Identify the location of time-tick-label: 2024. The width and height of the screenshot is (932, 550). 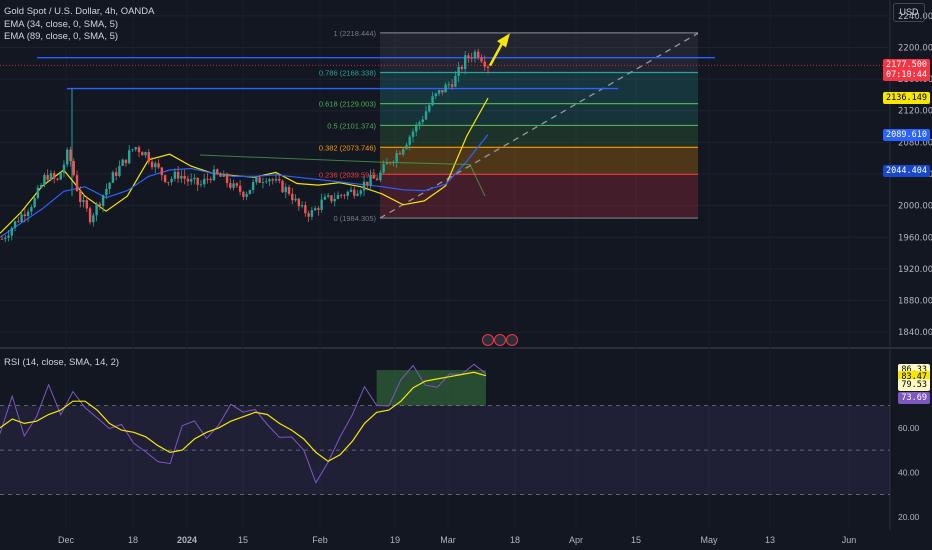
(187, 540).